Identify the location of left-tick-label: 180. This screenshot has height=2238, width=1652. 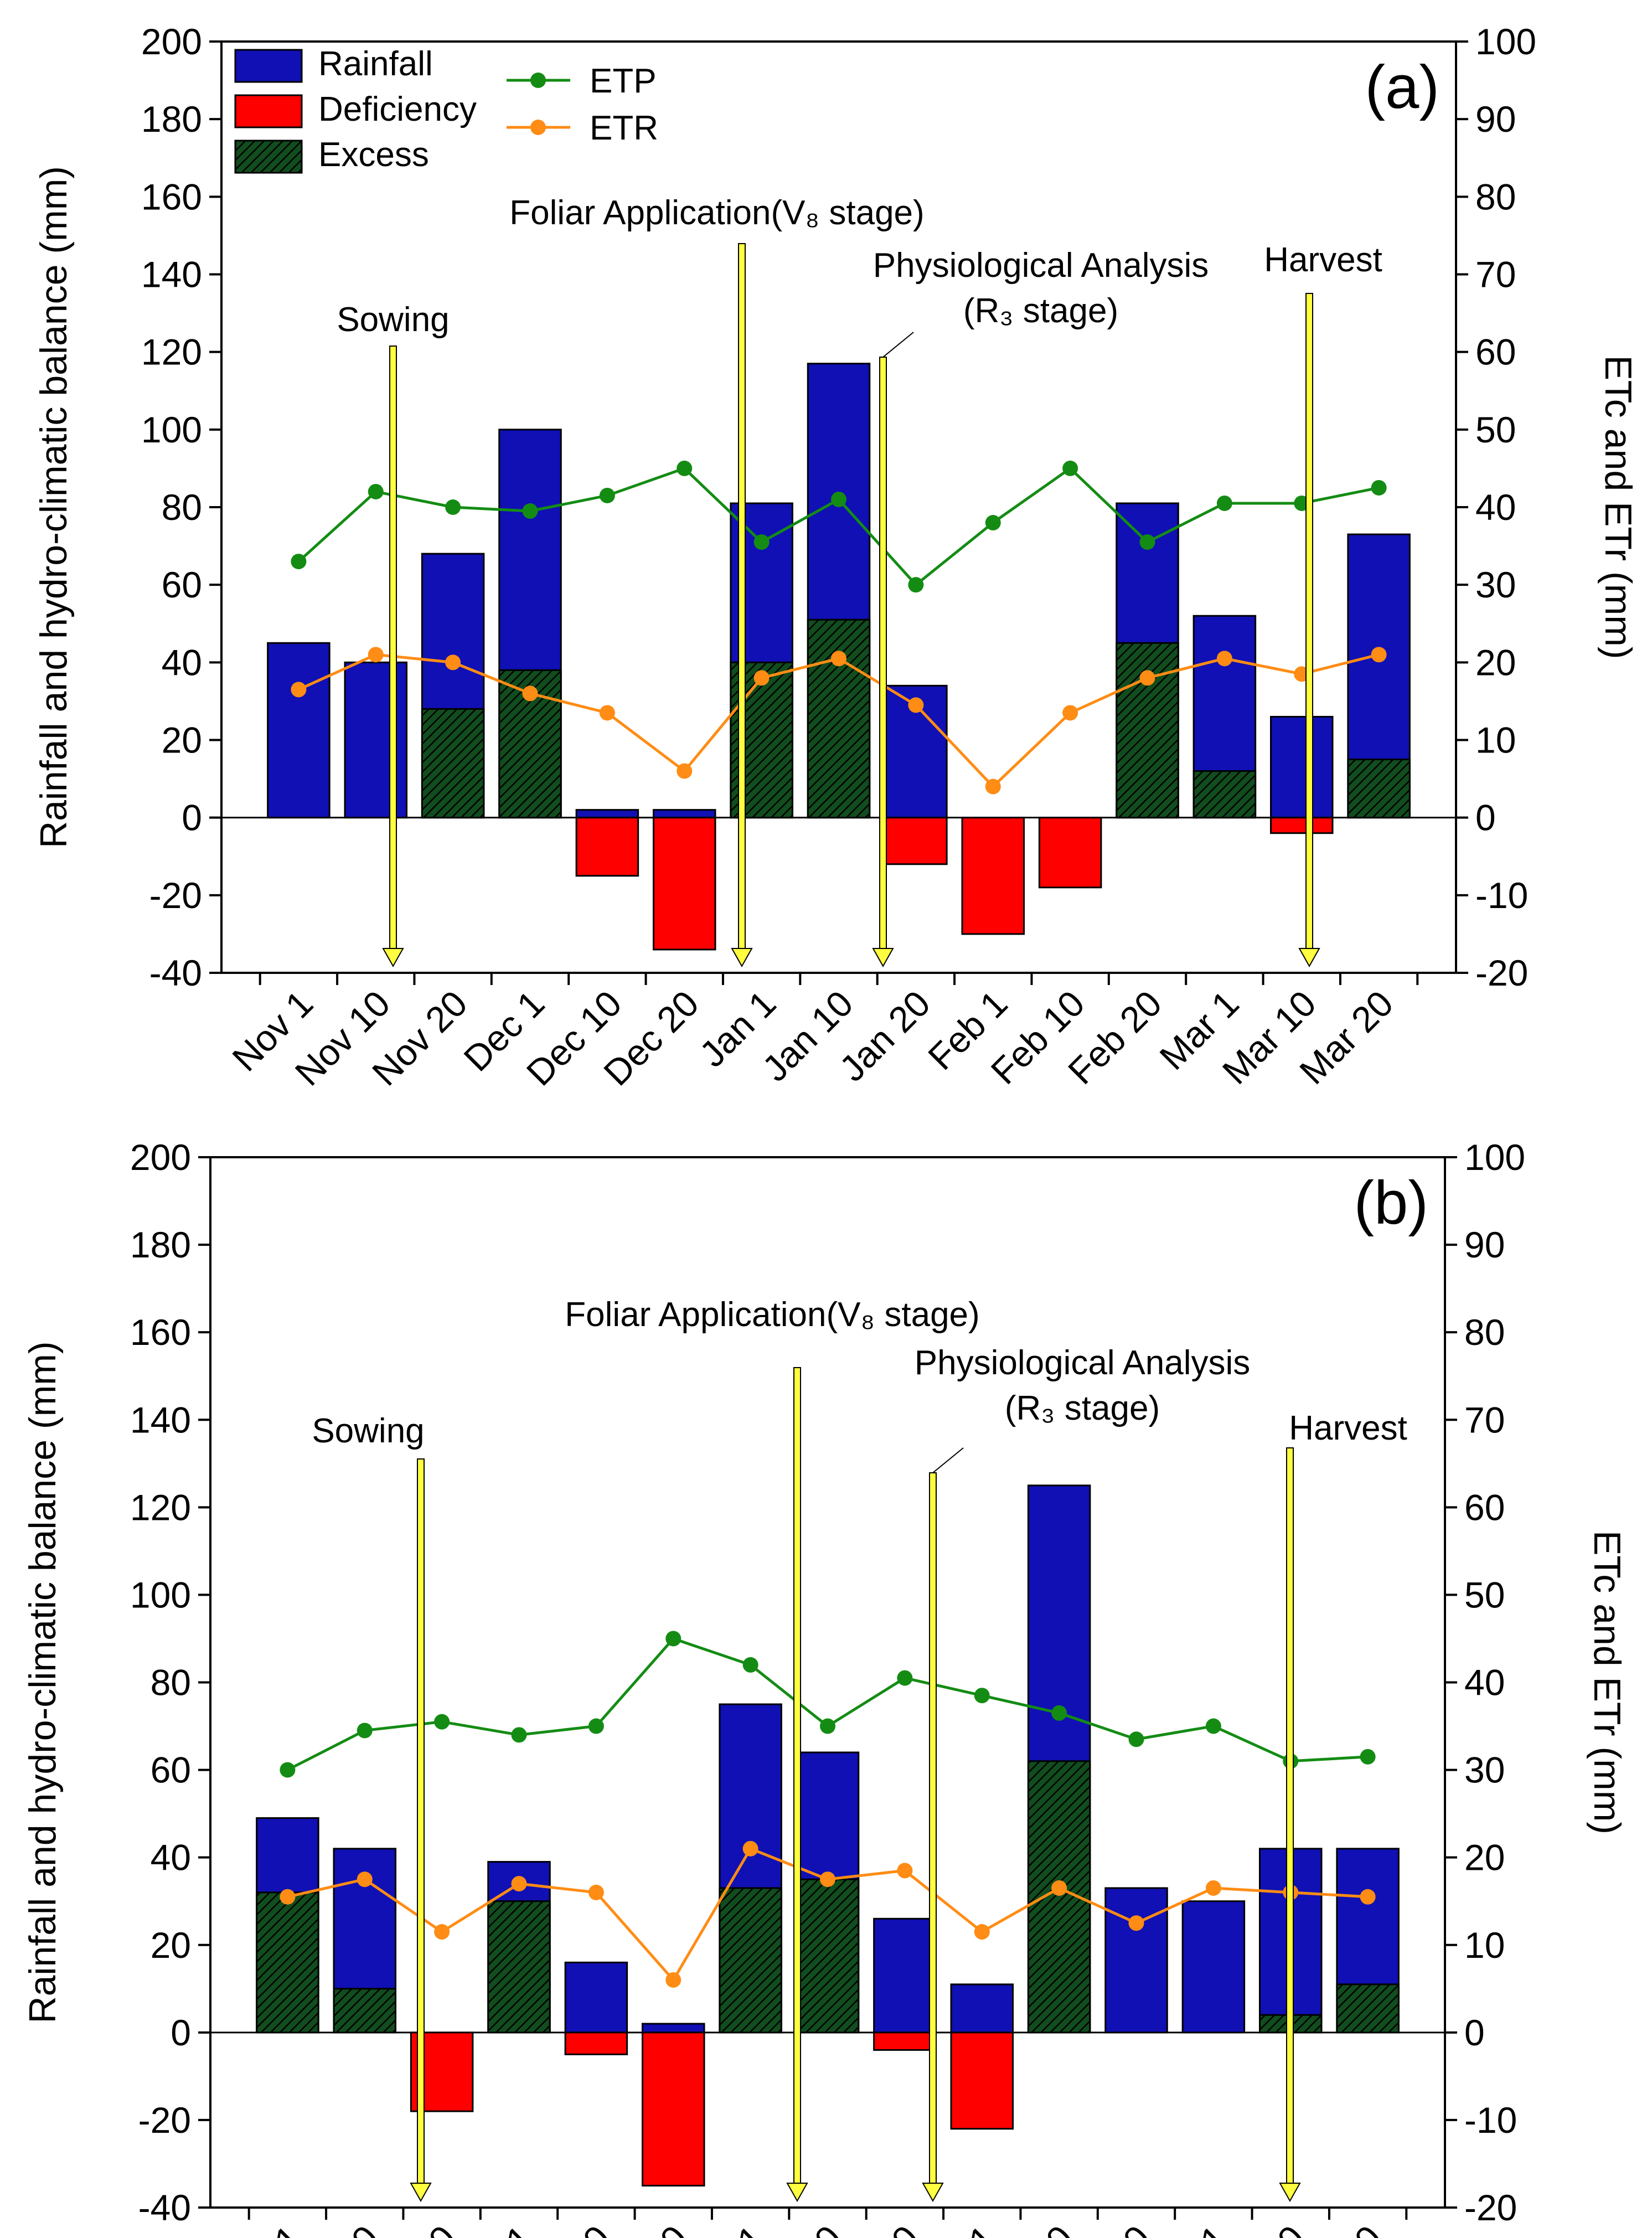
(160, 1244).